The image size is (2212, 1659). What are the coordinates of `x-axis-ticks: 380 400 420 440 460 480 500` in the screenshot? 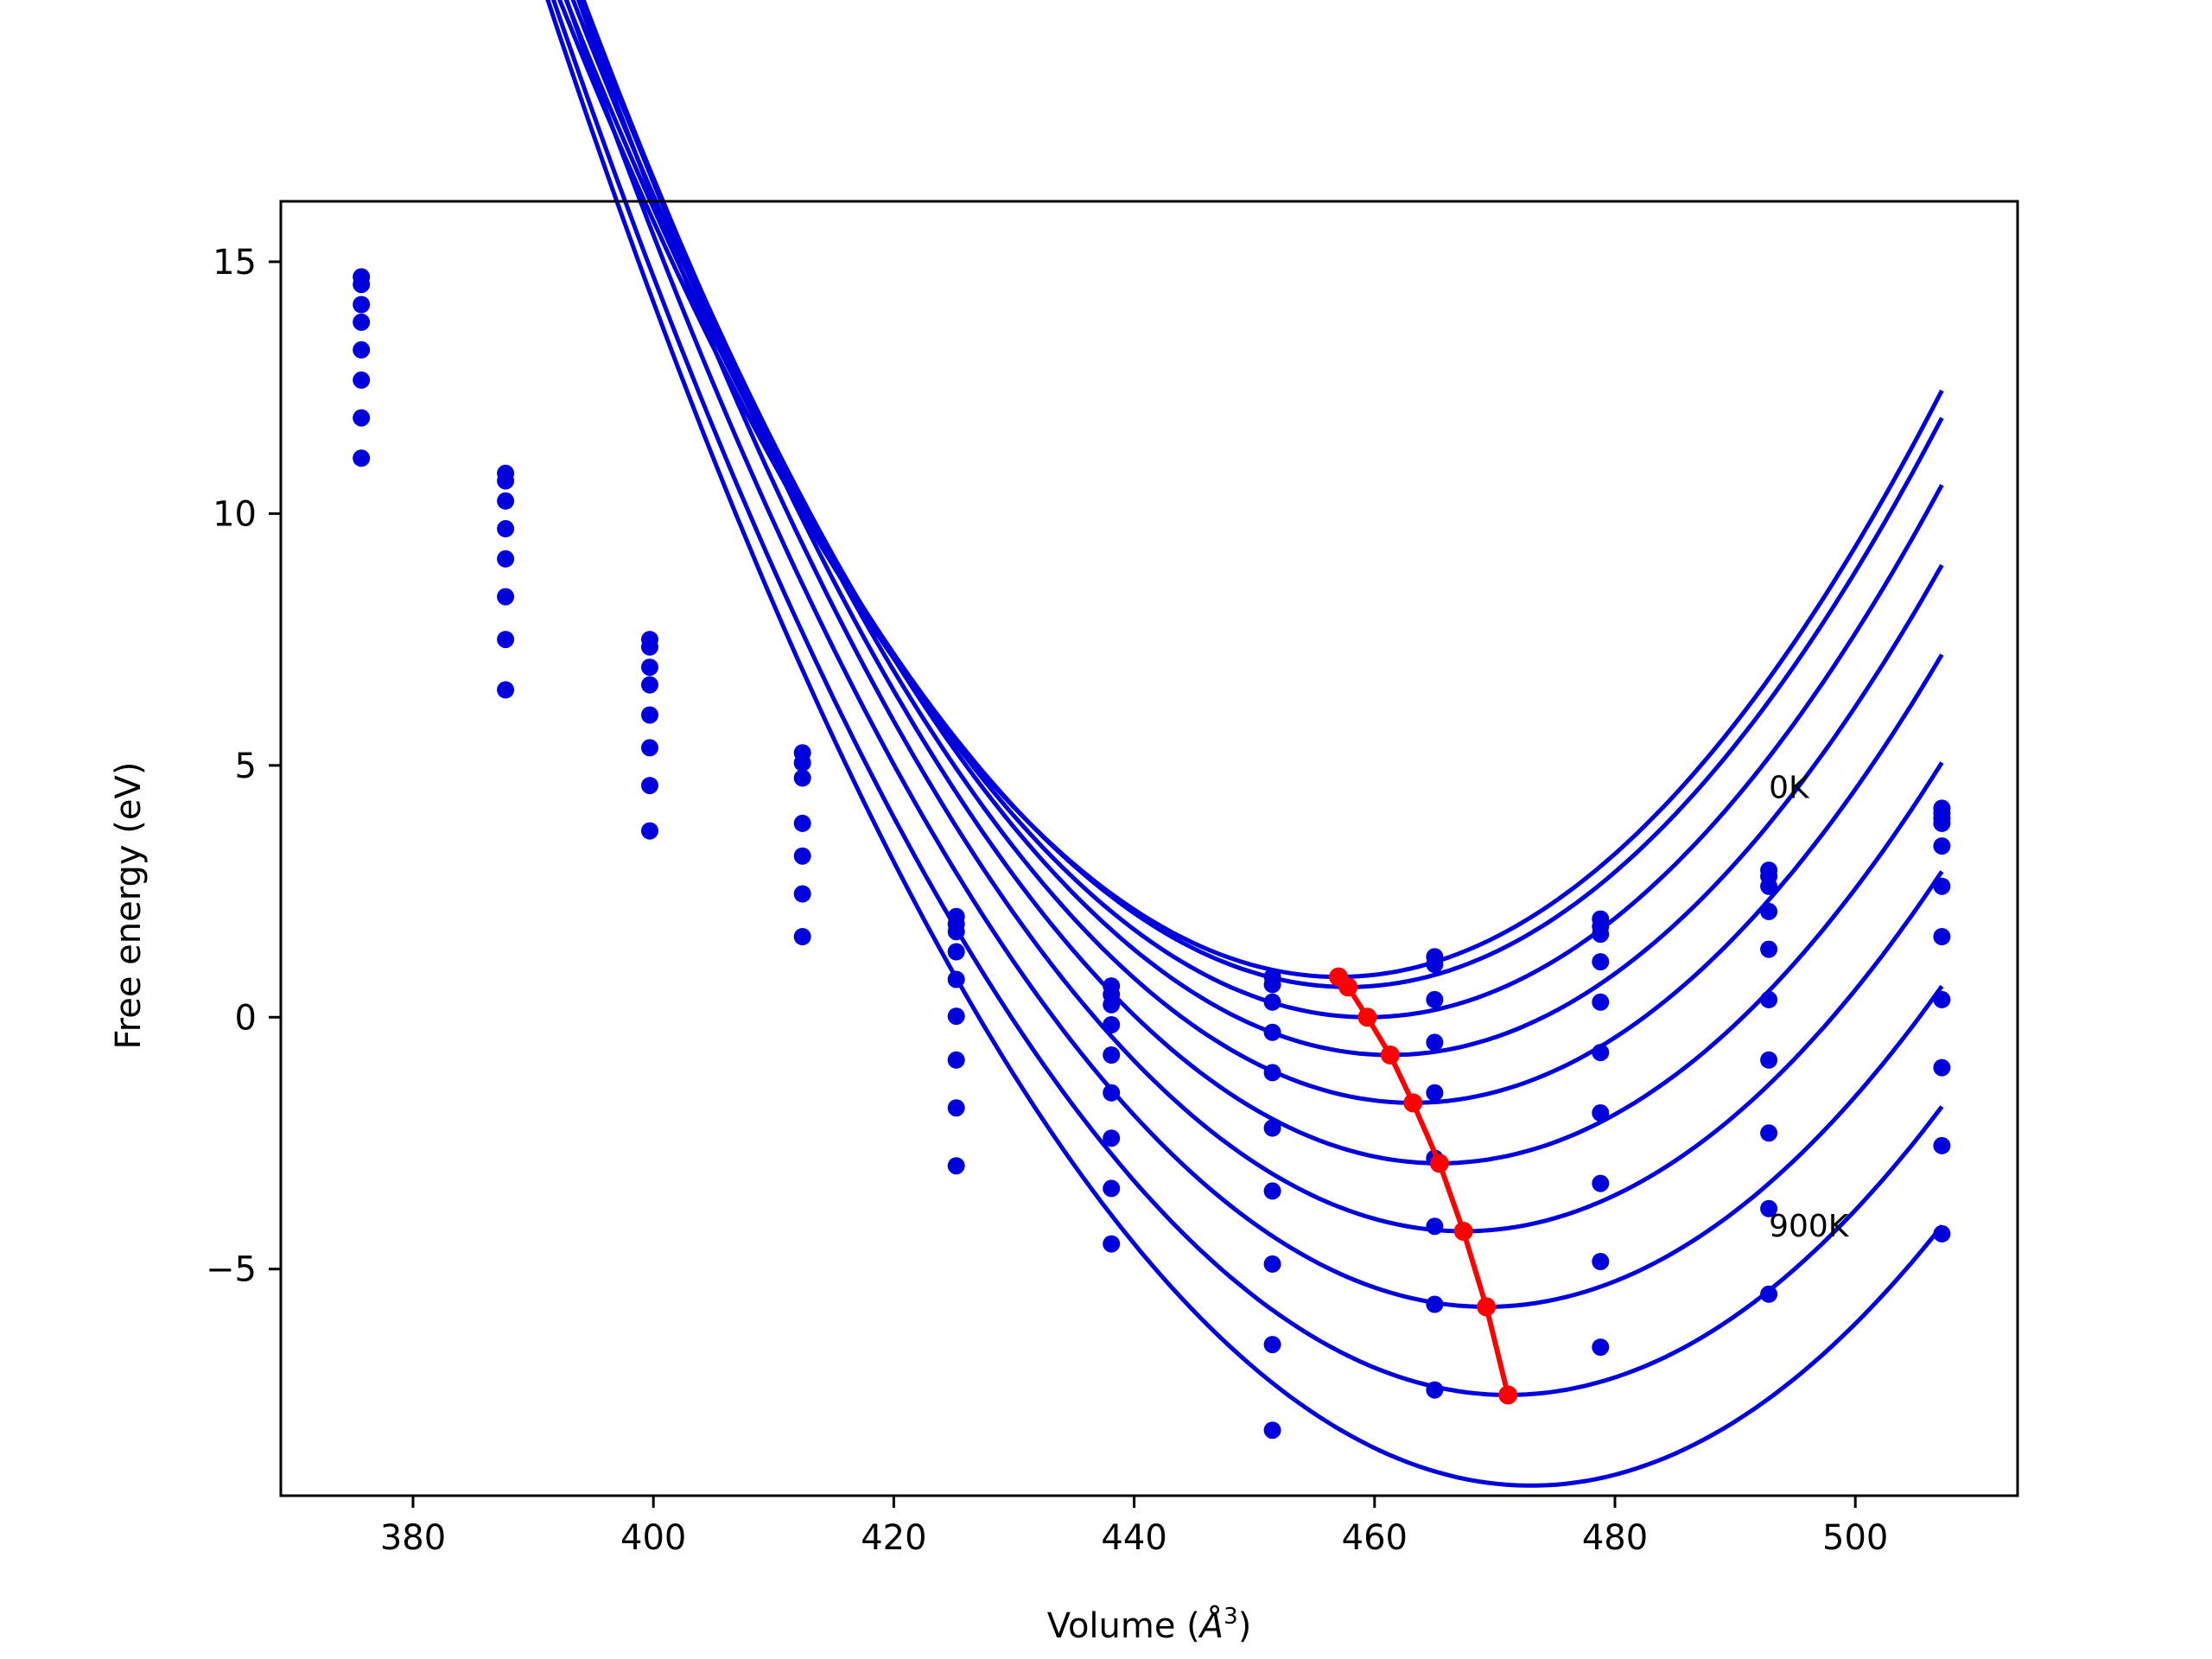 It's located at (1134, 1527).